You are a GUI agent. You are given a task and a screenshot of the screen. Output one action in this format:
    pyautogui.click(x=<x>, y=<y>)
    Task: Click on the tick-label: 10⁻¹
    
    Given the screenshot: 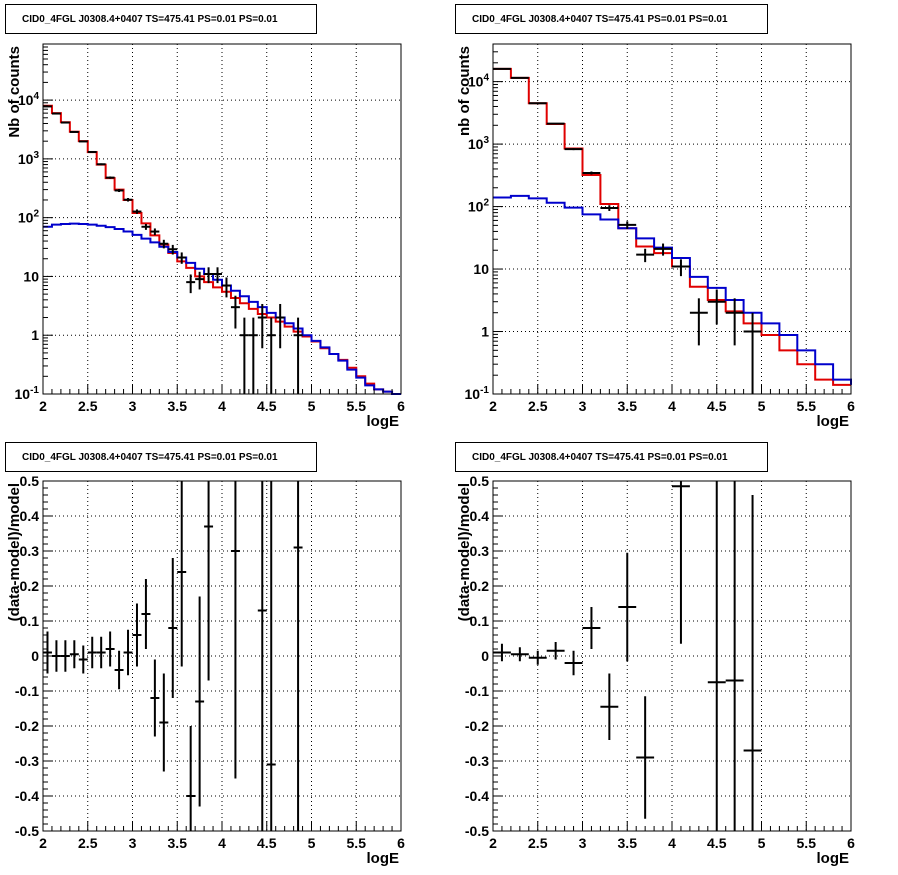 What is the action you would take?
    pyautogui.click(x=27, y=393)
    